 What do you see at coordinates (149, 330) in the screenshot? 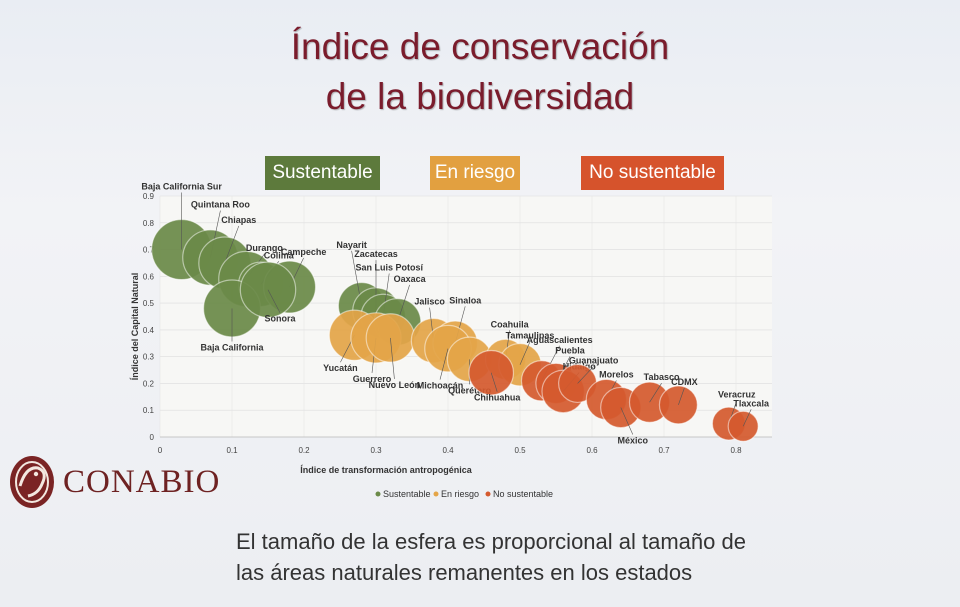
I see `y-tick-label: 0.4` at bounding box center [149, 330].